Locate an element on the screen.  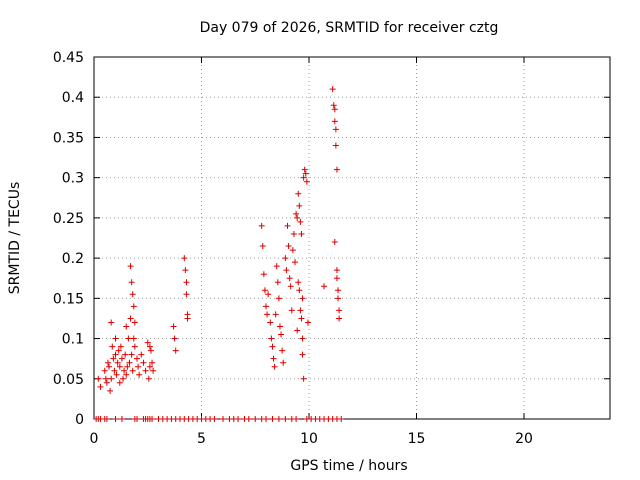
x-tick-label: 20 is located at coordinates (524, 439).